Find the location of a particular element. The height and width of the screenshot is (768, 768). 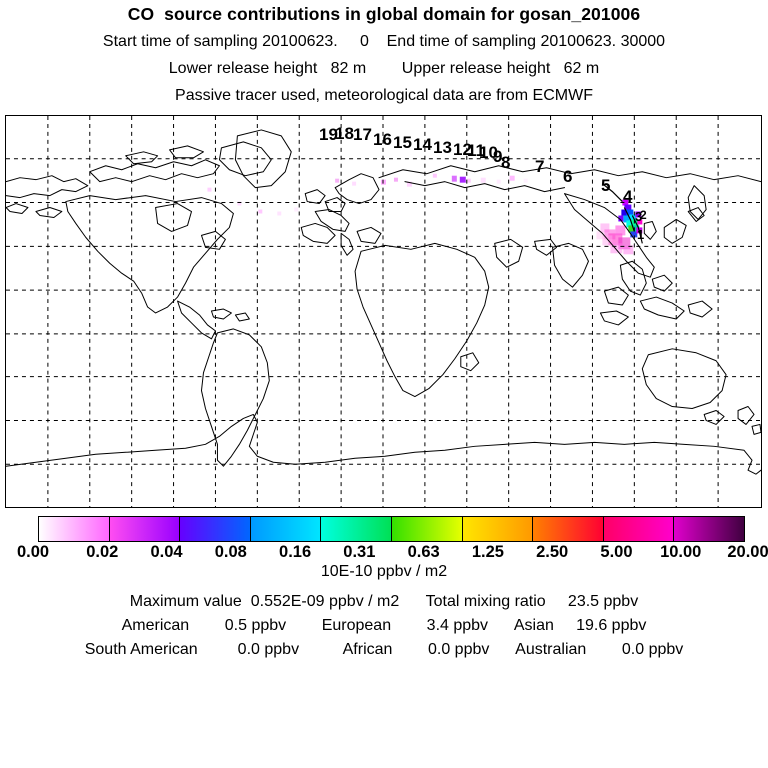

colorbar-tick-4: 0.16 is located at coordinates (295, 552).